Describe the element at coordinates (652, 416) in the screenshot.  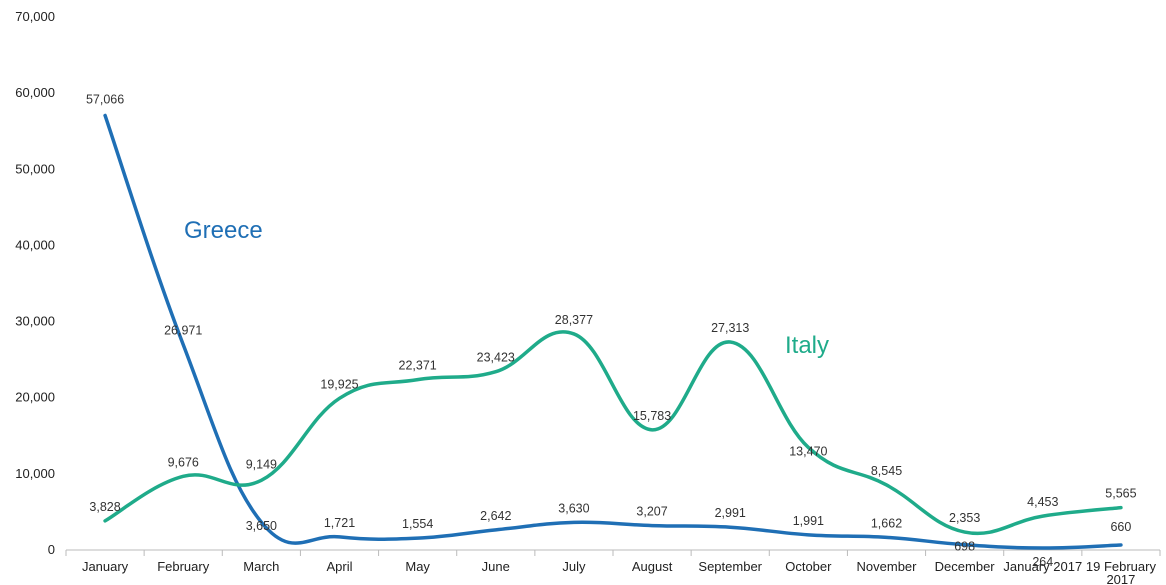
I see `data-label-italy: 15,783` at that location.